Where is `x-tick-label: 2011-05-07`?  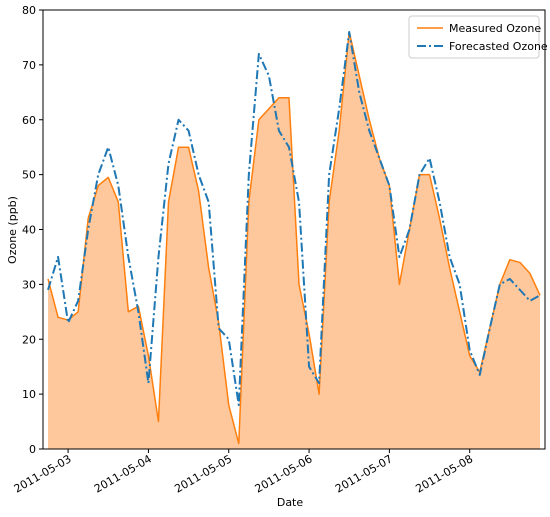 x-tick-label: 2011-05-07 is located at coordinates (364, 473).